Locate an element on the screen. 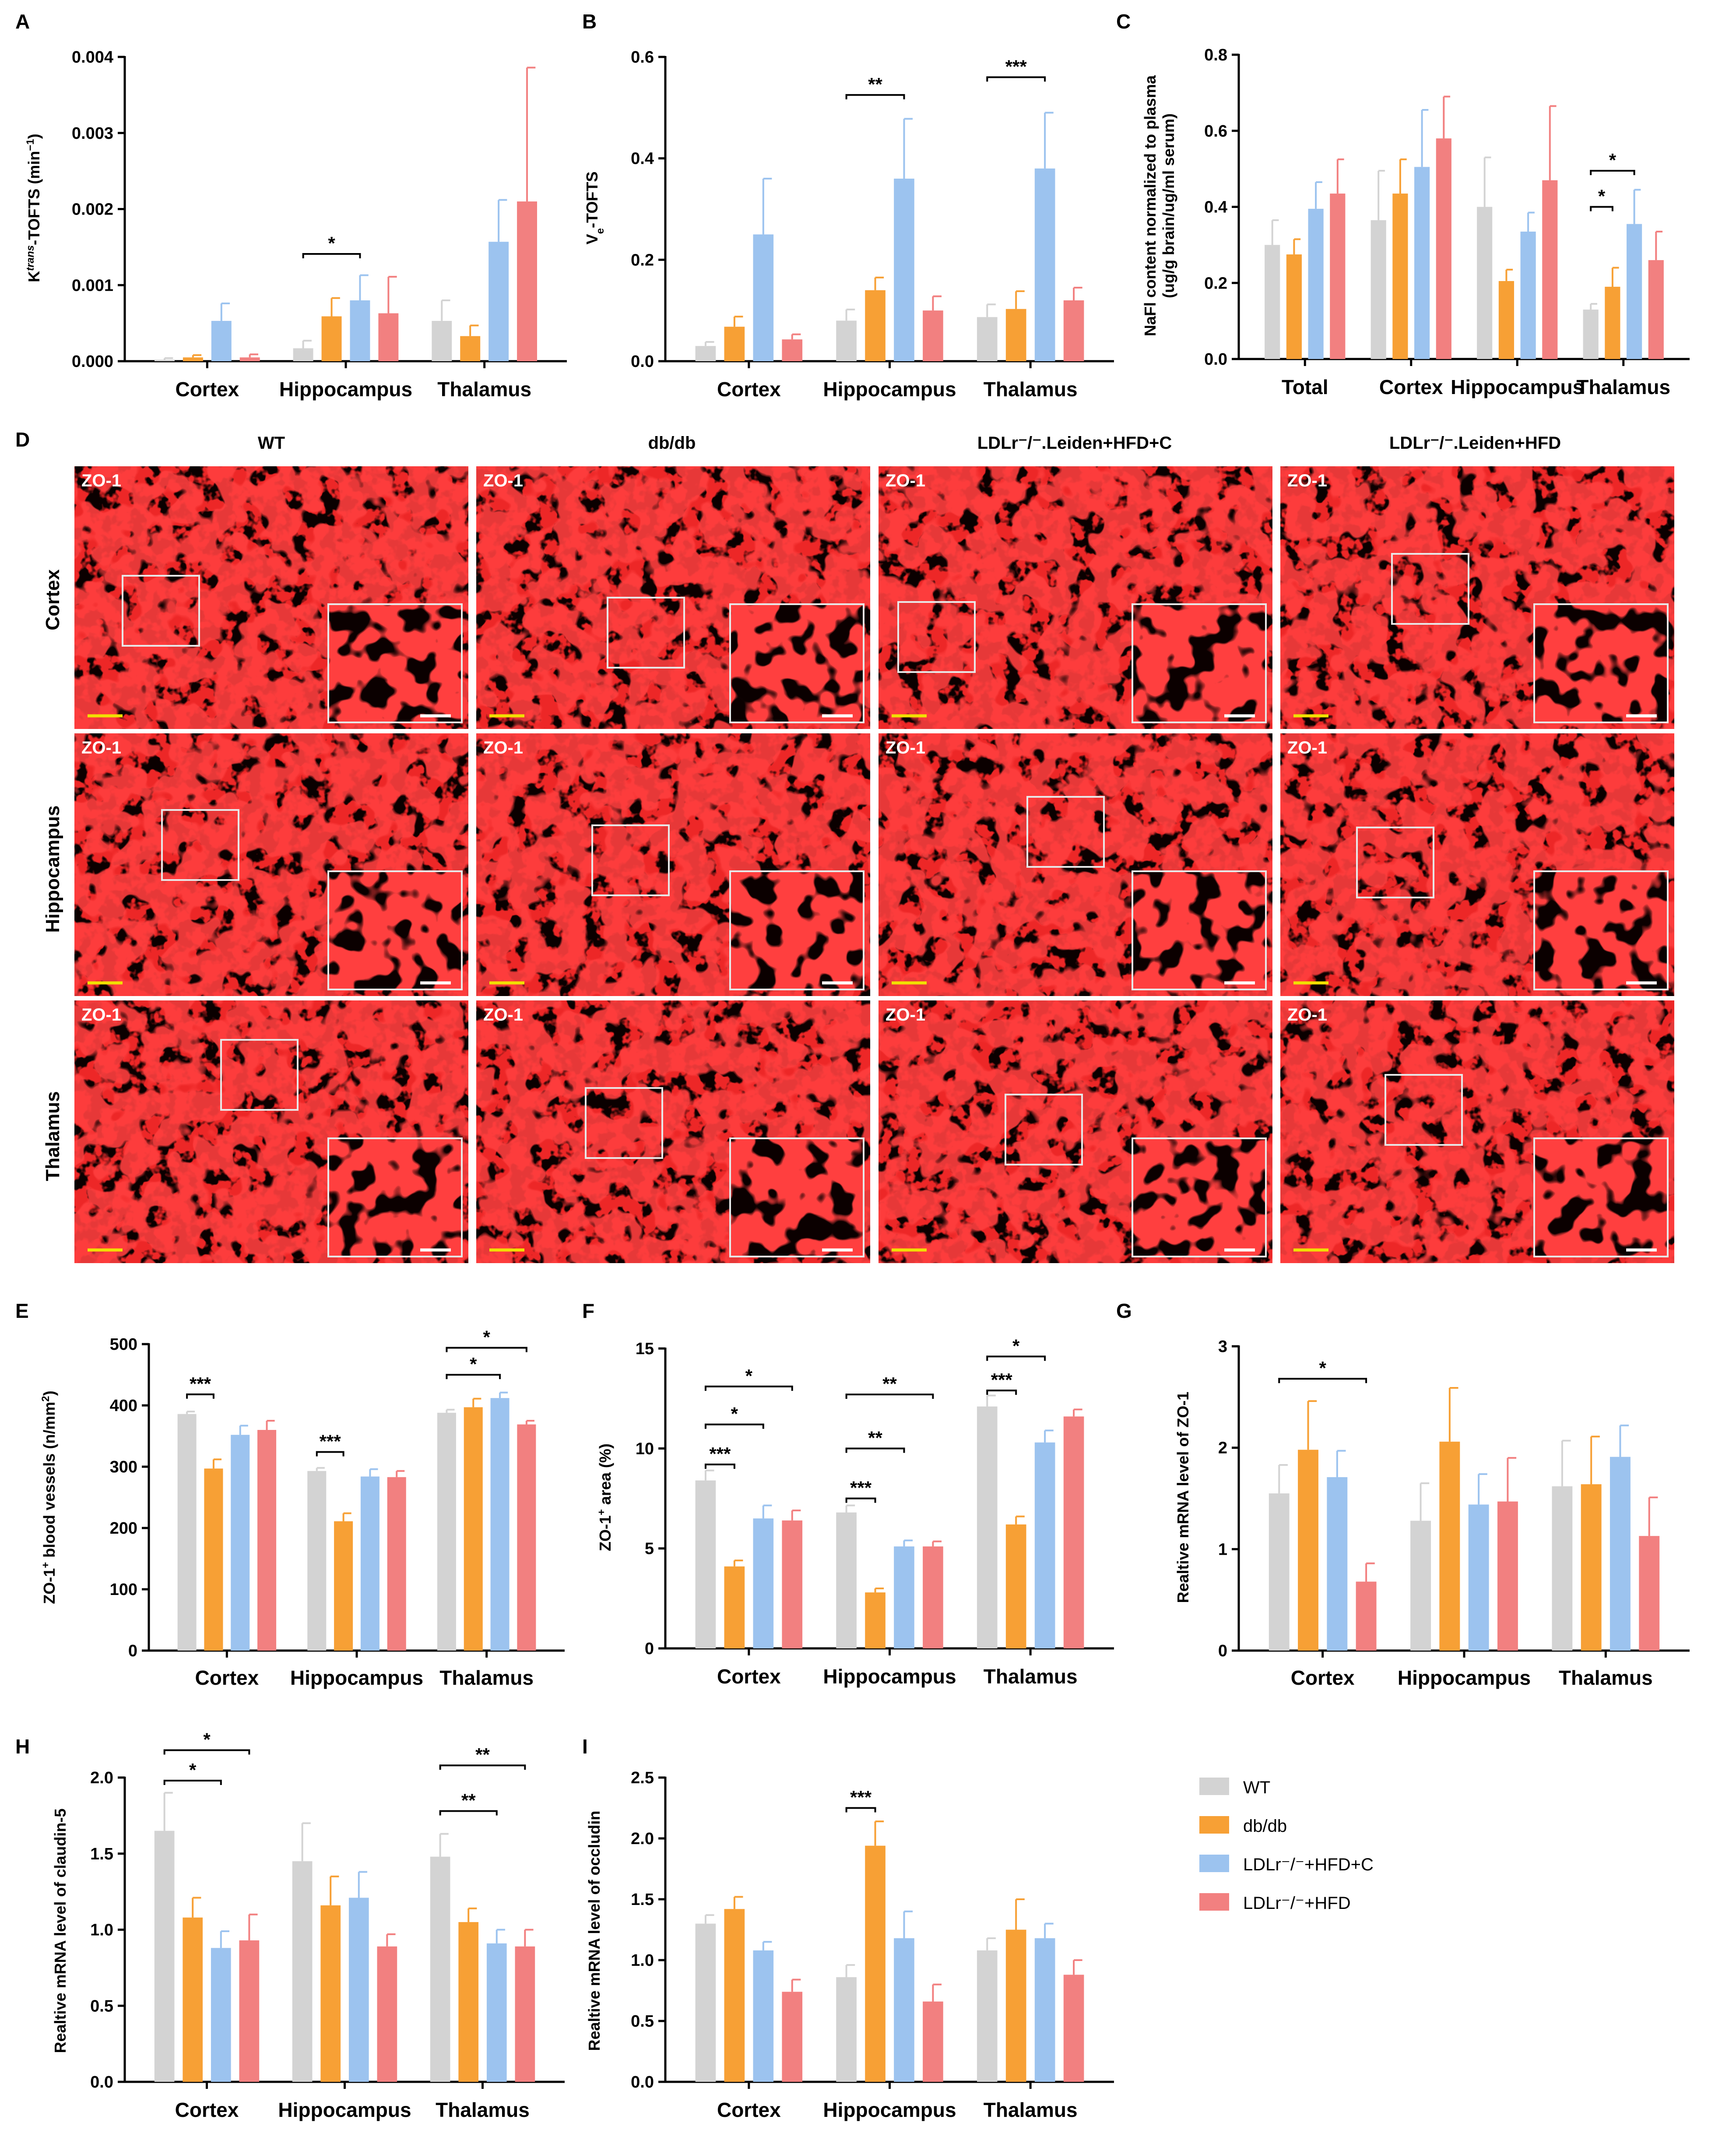  panel-letter-c: C is located at coordinates (1123, 21).